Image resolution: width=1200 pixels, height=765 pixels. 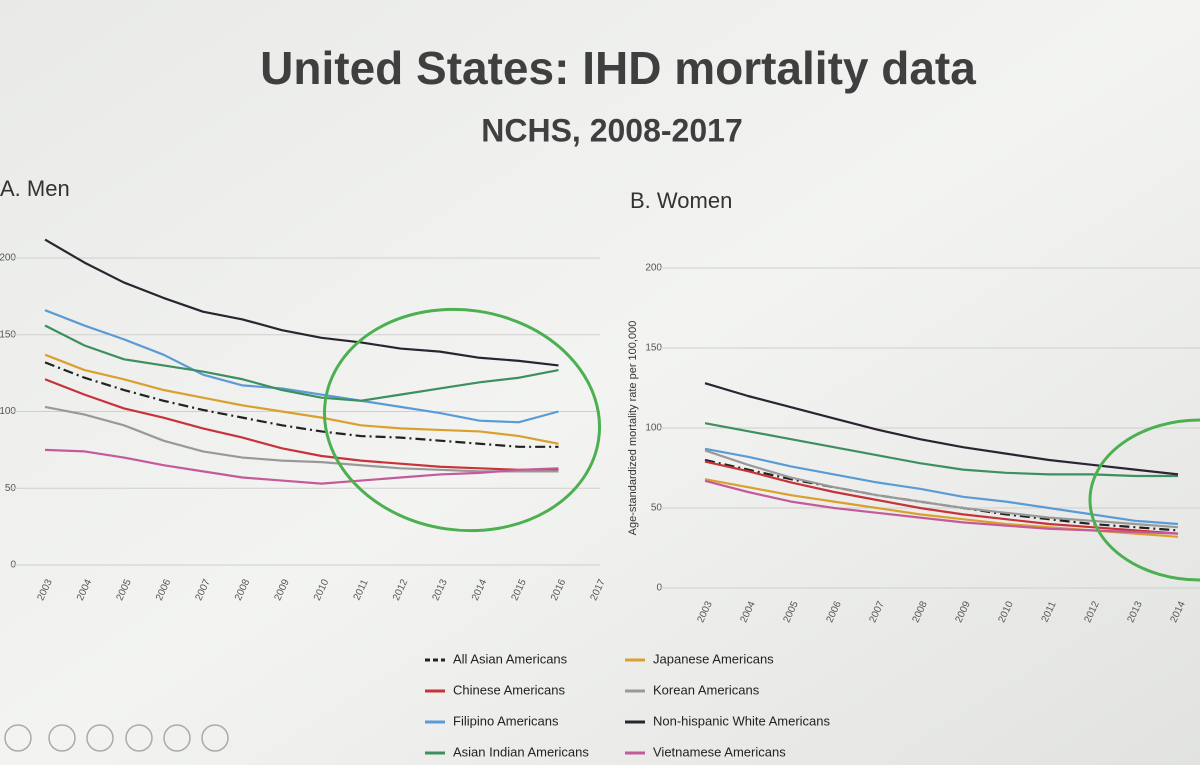 What do you see at coordinates (706, 689) in the screenshot?
I see `legend-label: Korean Americans` at bounding box center [706, 689].